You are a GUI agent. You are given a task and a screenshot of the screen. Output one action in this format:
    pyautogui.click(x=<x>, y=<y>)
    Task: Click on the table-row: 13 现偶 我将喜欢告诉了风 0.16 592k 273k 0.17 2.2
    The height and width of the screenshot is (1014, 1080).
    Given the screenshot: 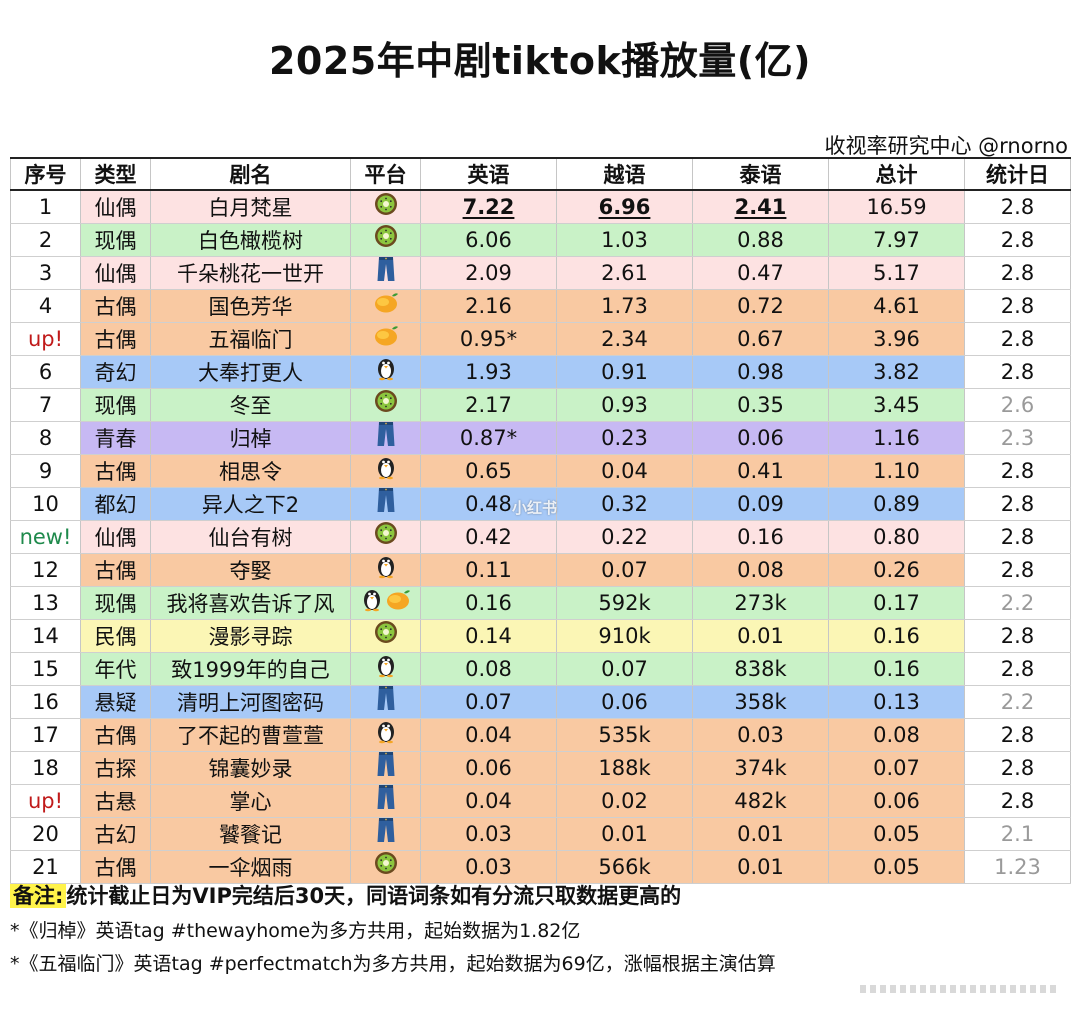 What is the action you would take?
    pyautogui.click(x=540, y=603)
    